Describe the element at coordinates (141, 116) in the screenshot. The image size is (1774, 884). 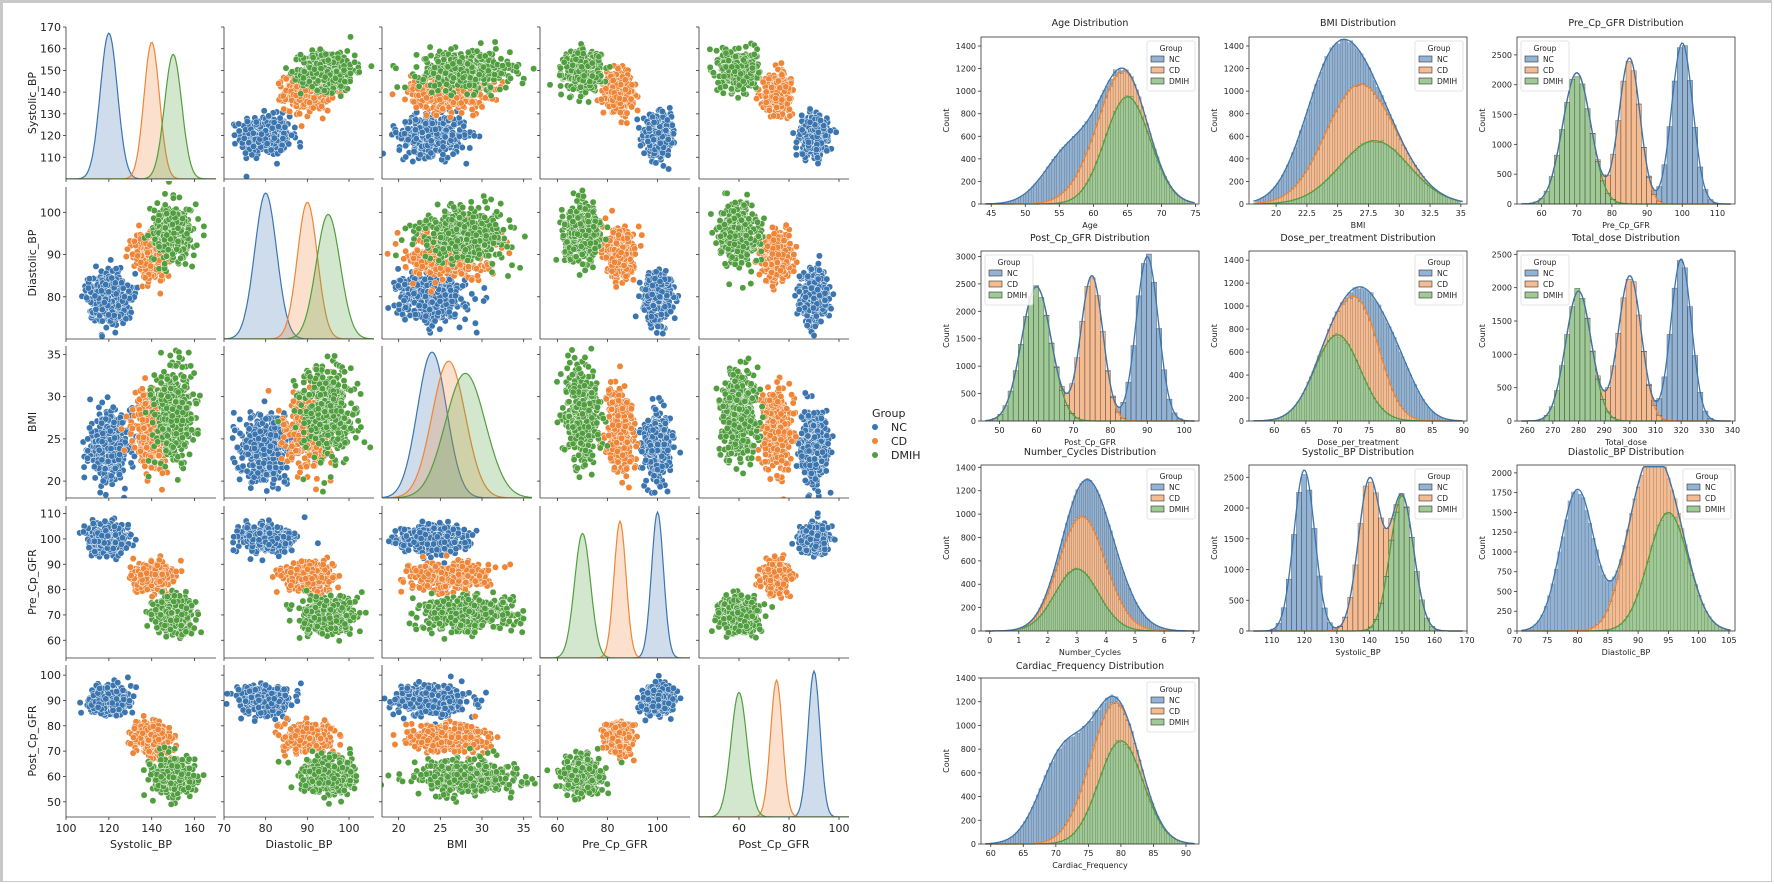
I see `kde-fill-DMIH` at that location.